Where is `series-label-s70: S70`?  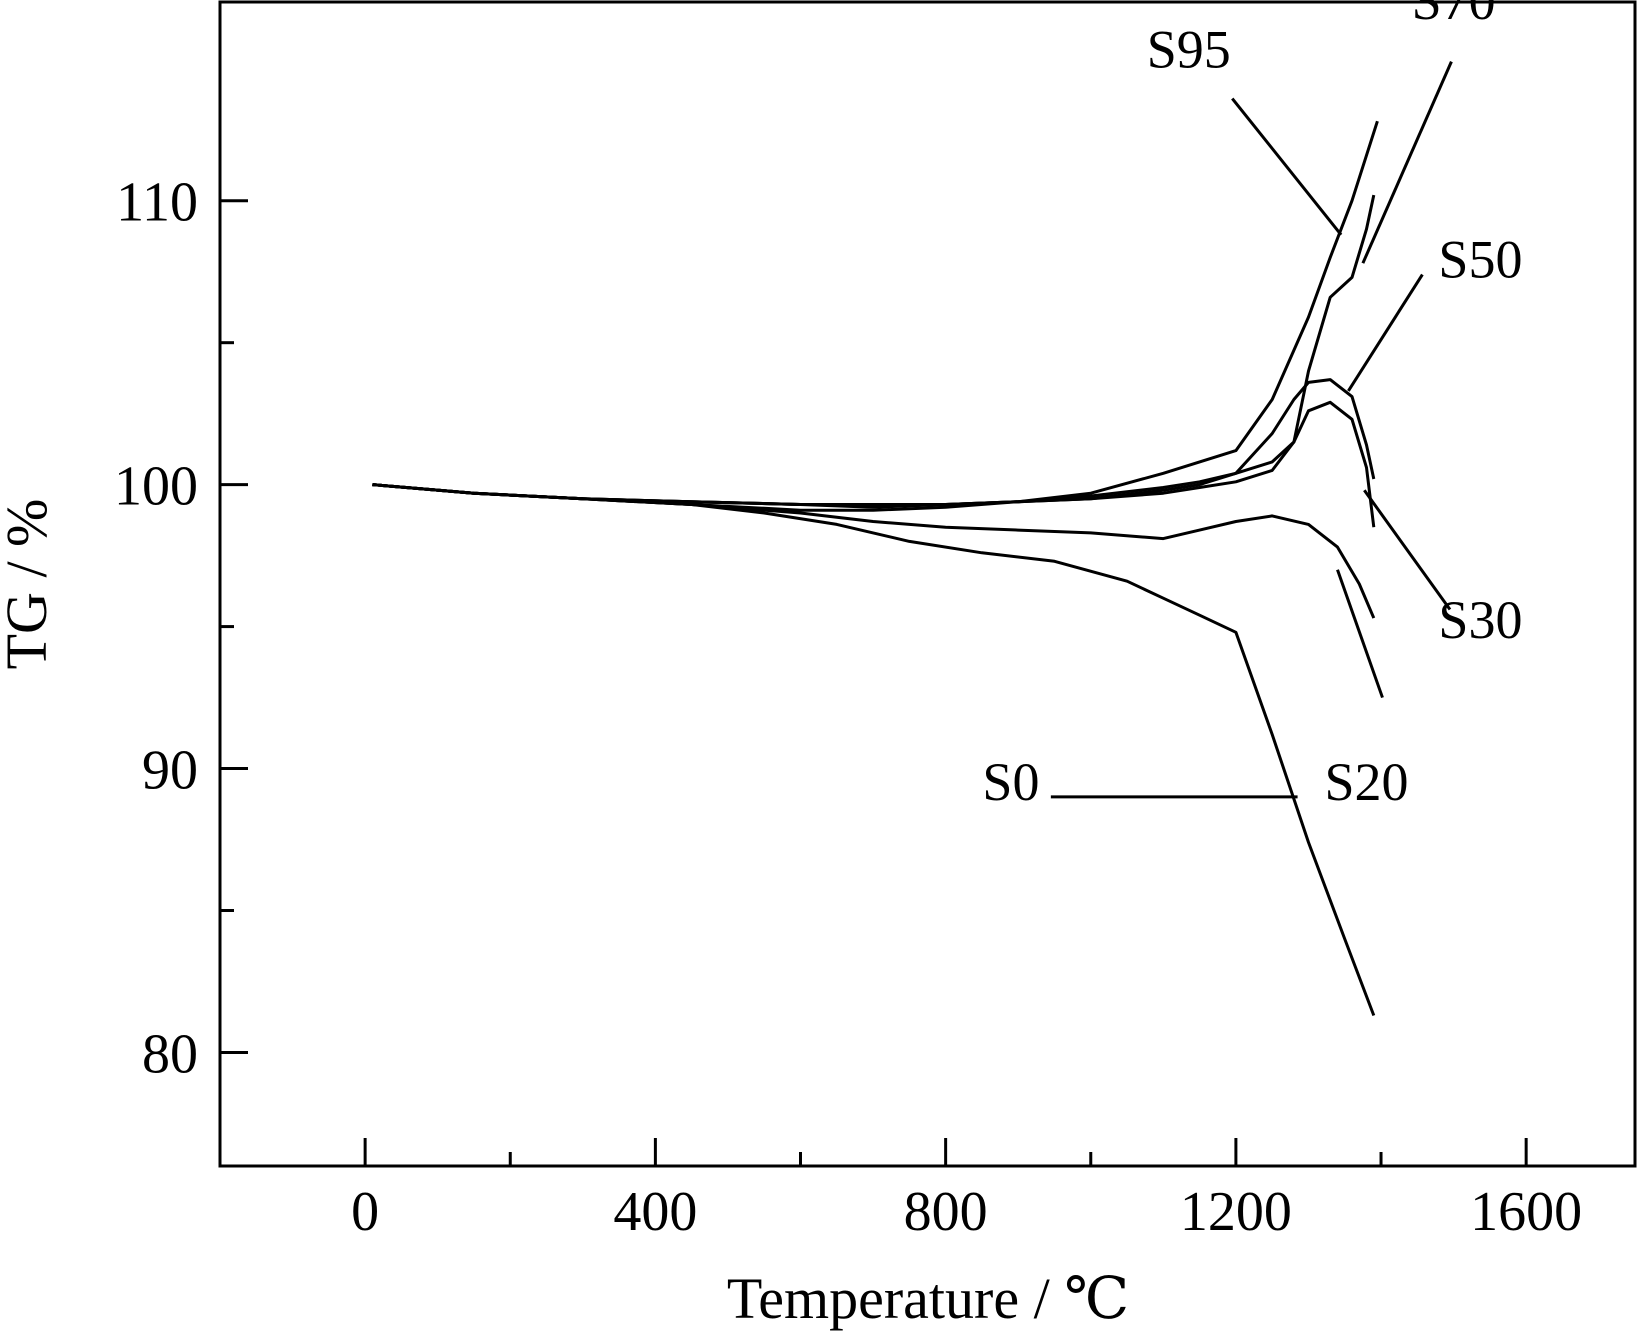
series-label-s70: S70 is located at coordinates (1454, 15).